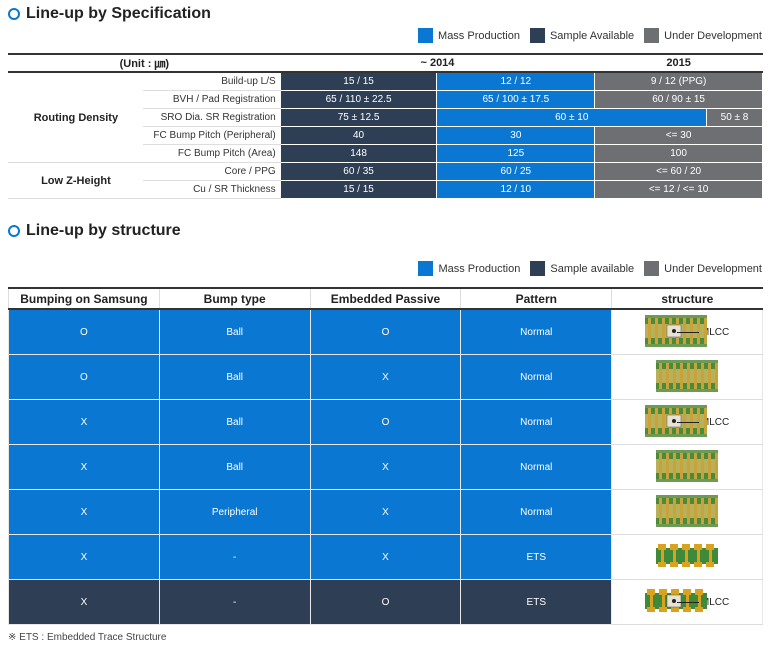  What do you see at coordinates (211, 99) in the screenshot?
I see `row-label: BVH / Pad Registration` at bounding box center [211, 99].